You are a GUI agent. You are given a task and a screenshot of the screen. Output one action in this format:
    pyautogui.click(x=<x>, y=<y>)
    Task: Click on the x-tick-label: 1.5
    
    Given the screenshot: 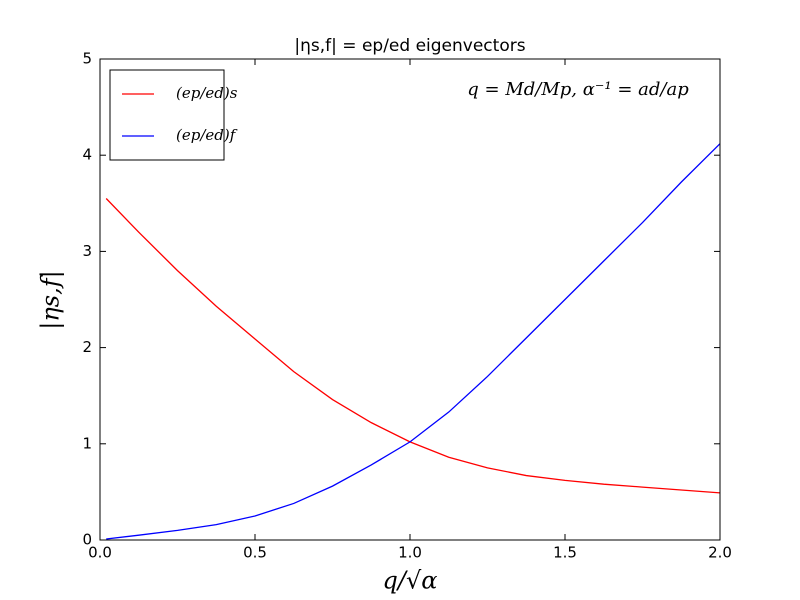 What is the action you would take?
    pyautogui.click(x=565, y=553)
    